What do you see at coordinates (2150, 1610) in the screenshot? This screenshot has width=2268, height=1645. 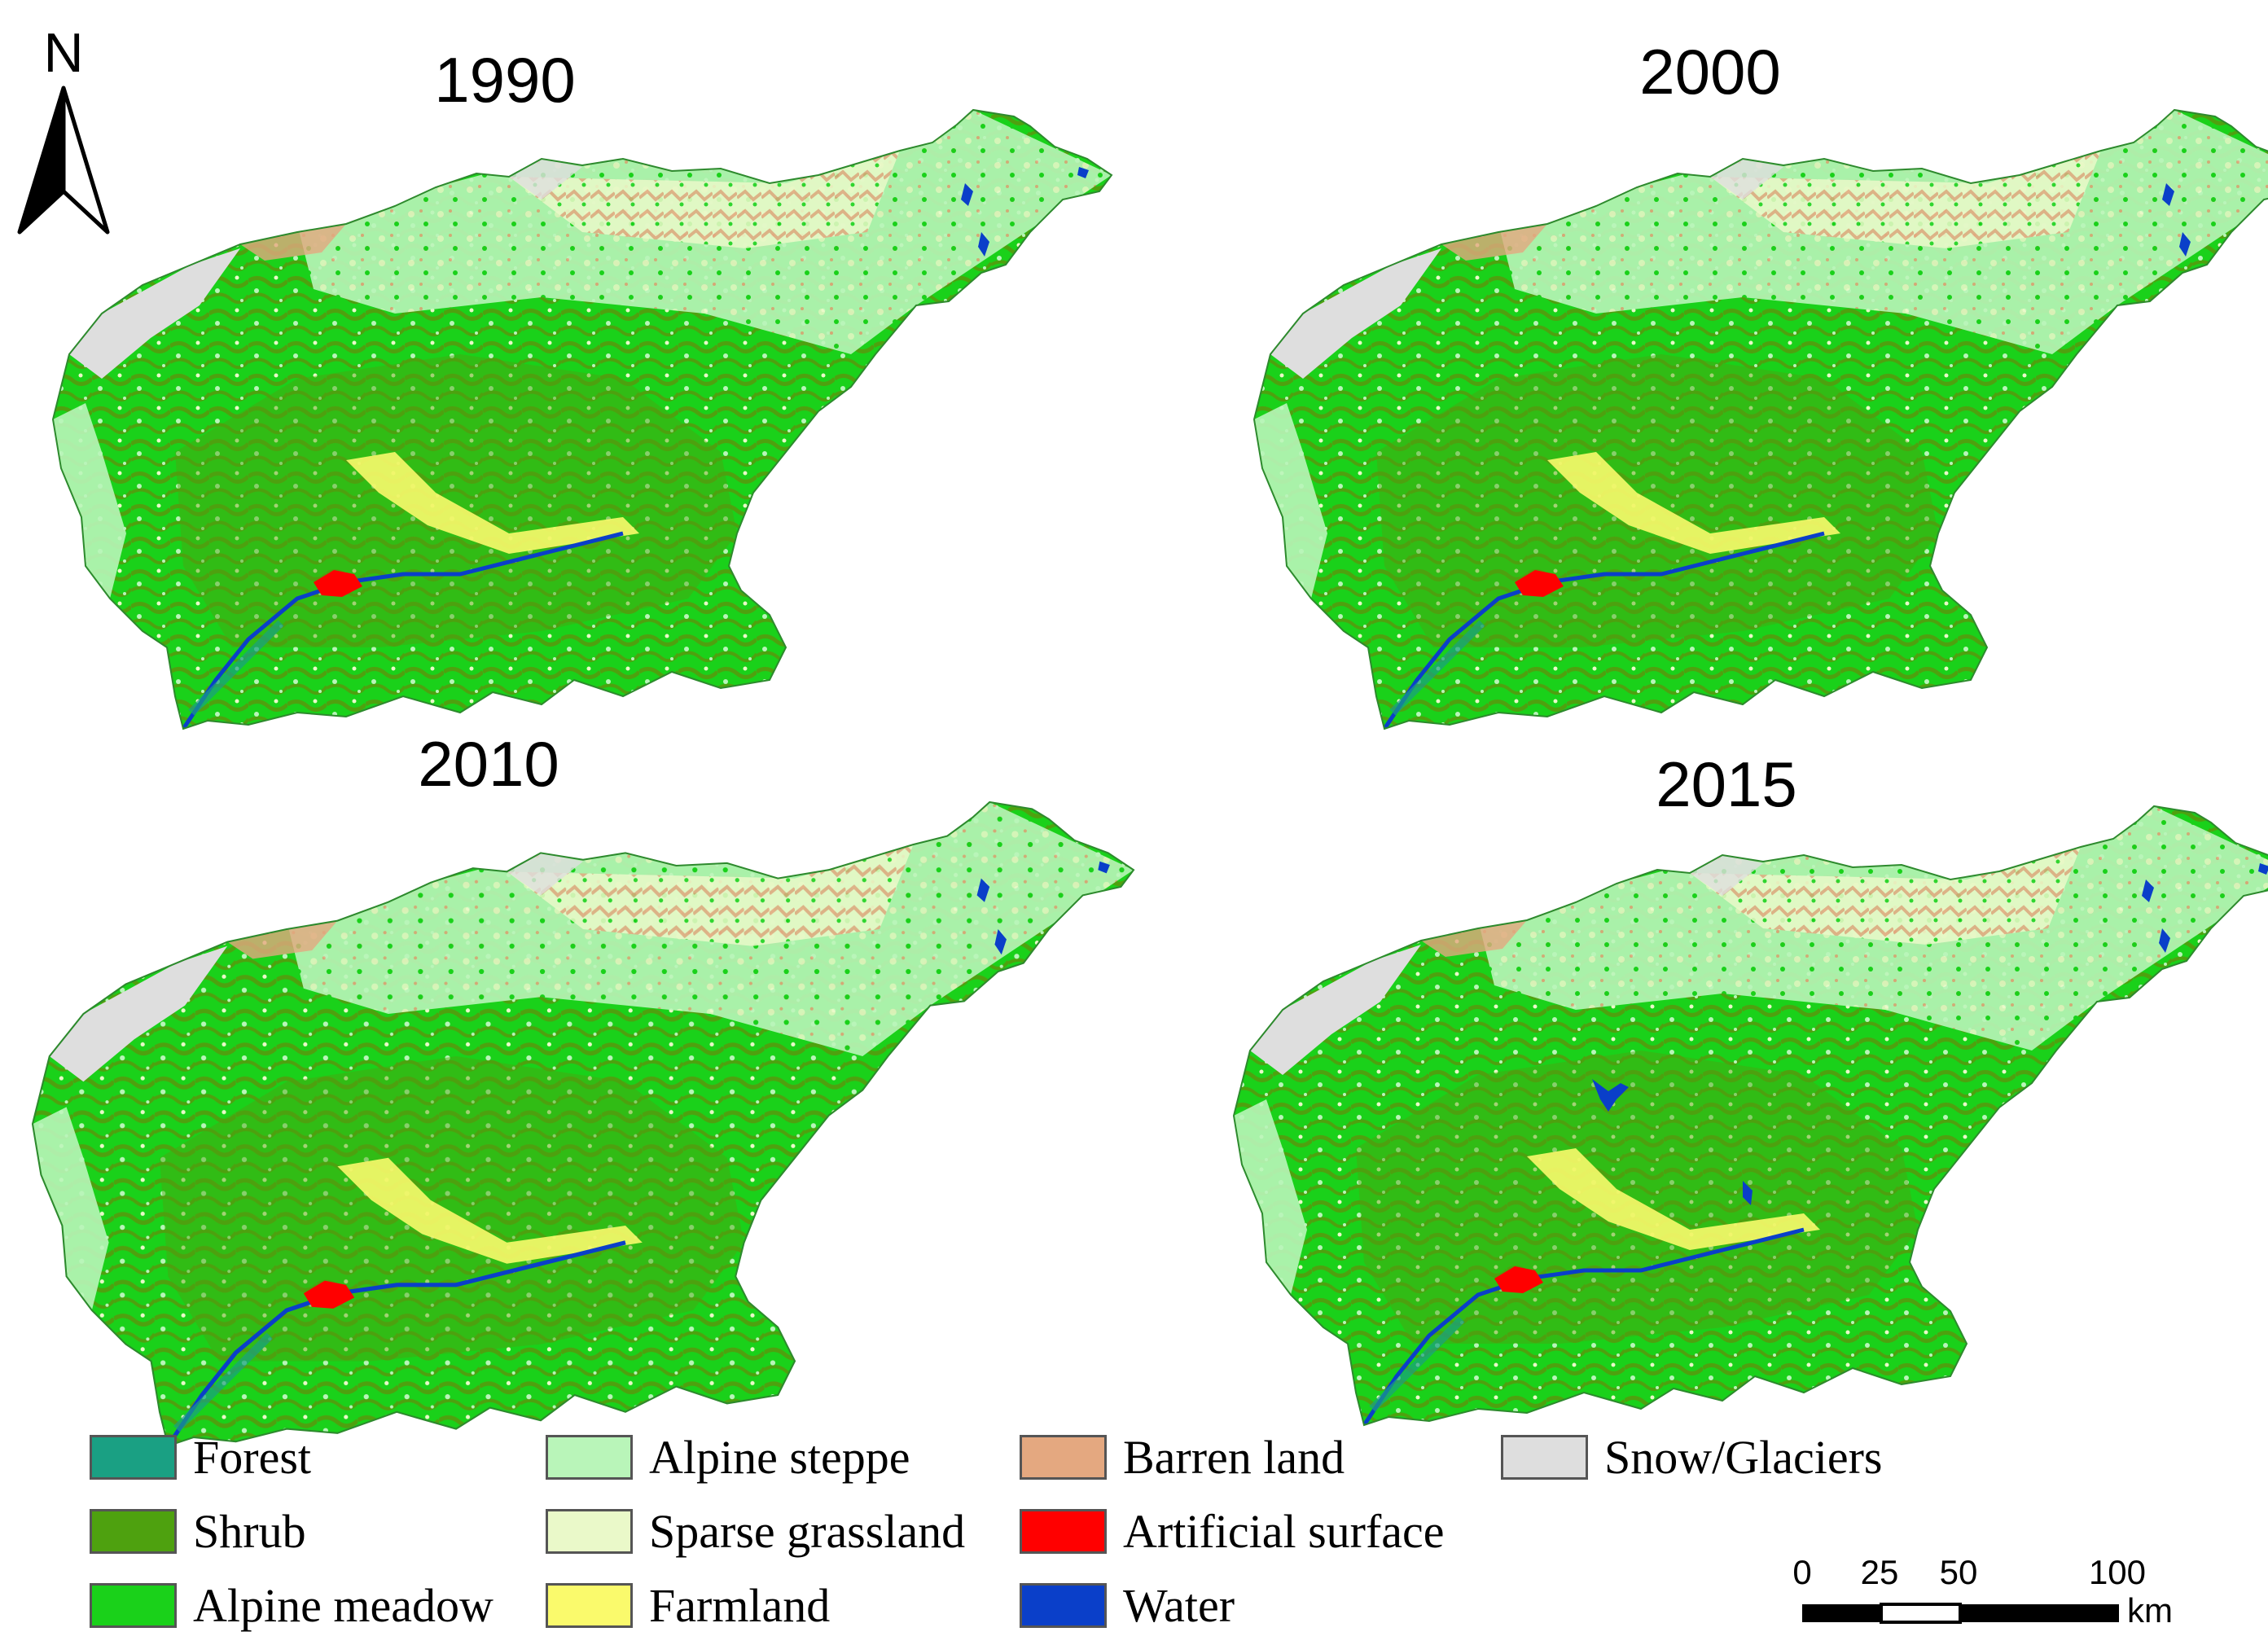 I see `scale-unit: km` at bounding box center [2150, 1610].